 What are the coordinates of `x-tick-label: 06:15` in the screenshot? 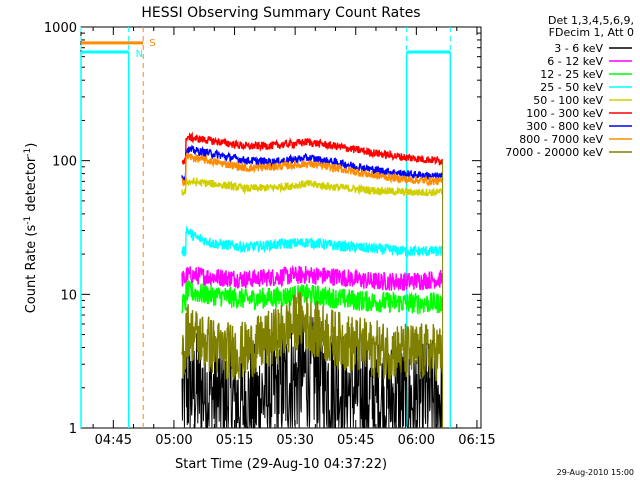 It's located at (476, 440).